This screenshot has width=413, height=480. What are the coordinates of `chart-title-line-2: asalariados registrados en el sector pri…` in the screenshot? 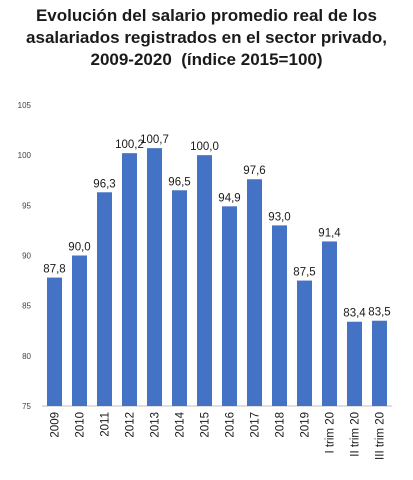 It's located at (206, 37).